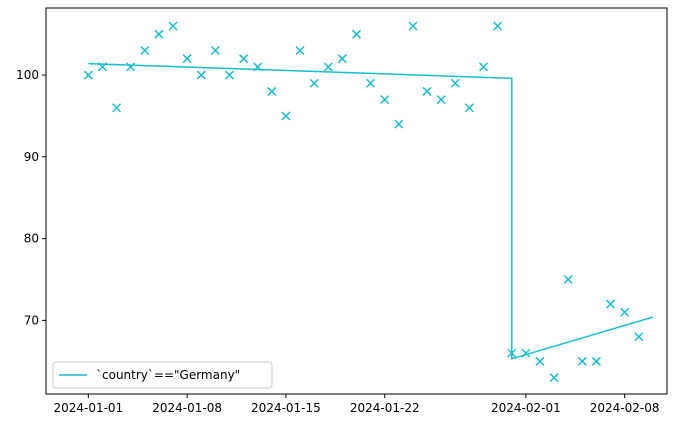  I want to click on y-axis: 70 80 90 100, so click(31, 197).